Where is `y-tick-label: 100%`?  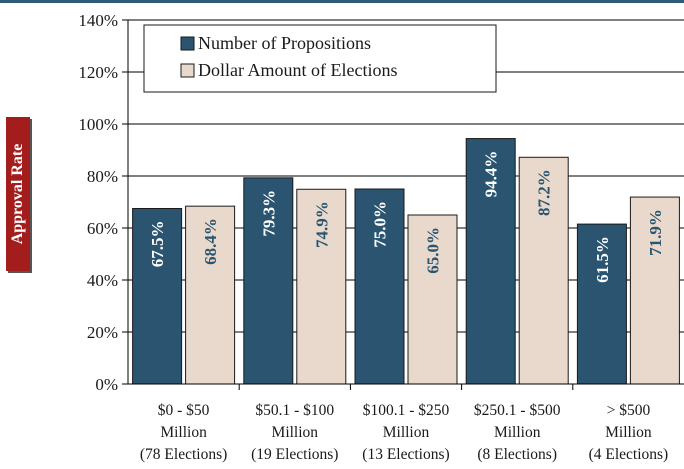
y-tick-label: 100% is located at coordinates (98, 124).